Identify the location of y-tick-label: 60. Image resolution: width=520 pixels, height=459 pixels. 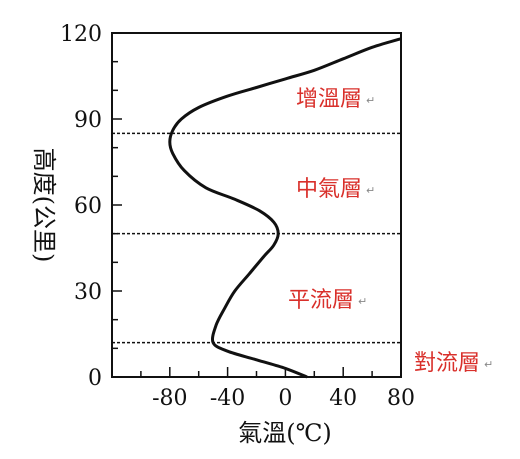
(88, 206).